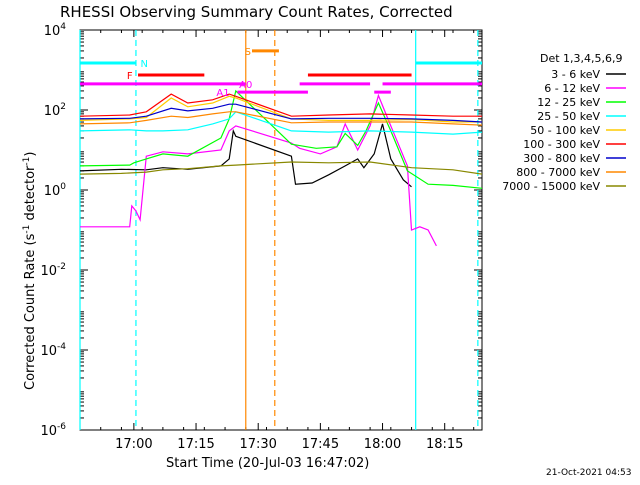 Image resolution: width=640 pixels, height=485 pixels. I want to click on legend-label: 50 - 100 keV, so click(565, 130).